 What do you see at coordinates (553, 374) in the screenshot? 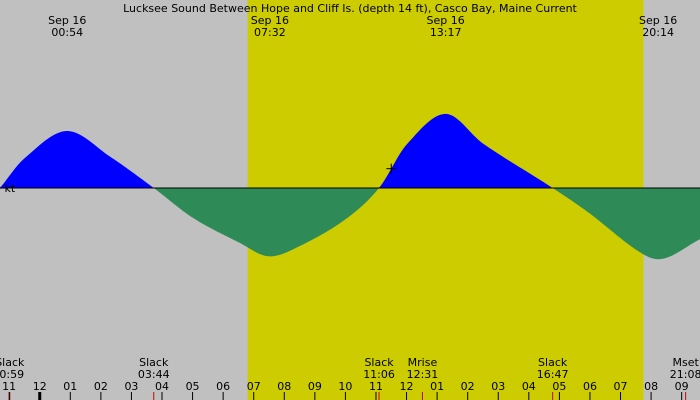
I see `event-time-label: 16:47` at bounding box center [553, 374].